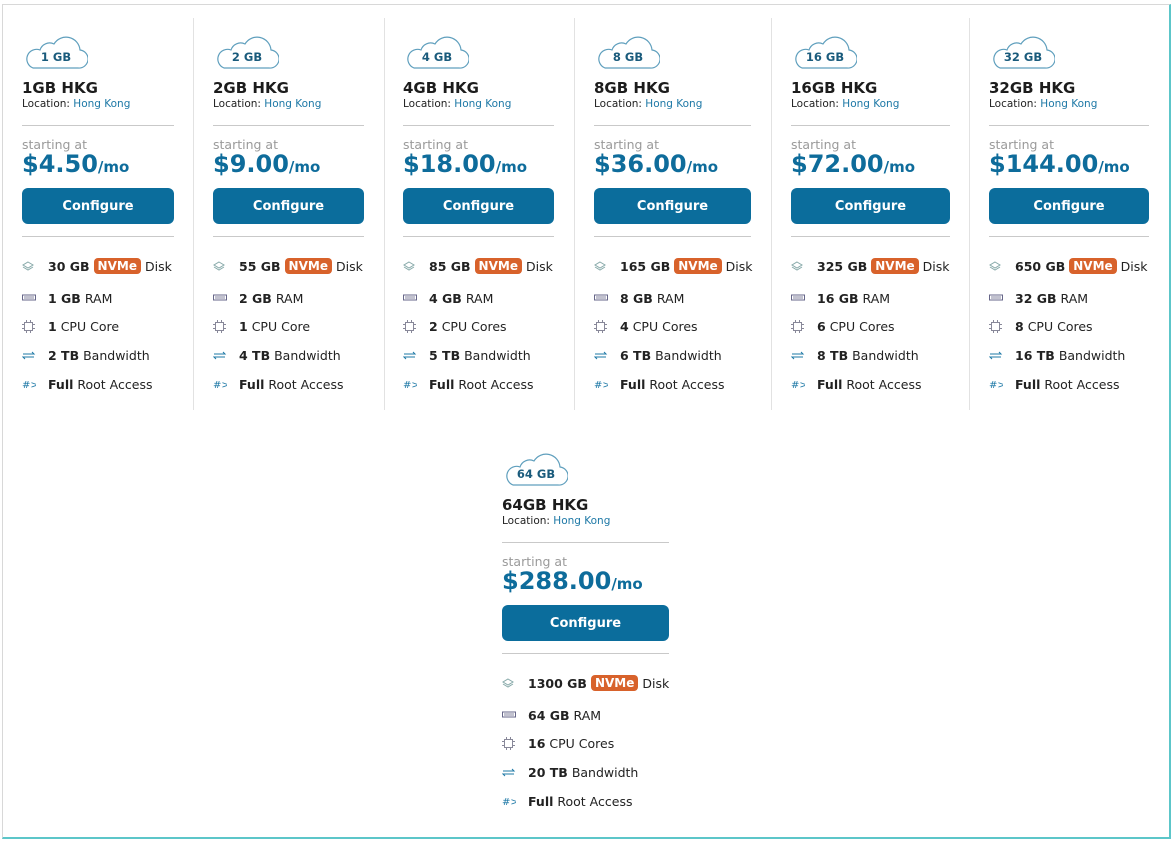 This screenshot has height=841, width=1174. I want to click on feature: 325 GB NVMe Disk, so click(870, 266).